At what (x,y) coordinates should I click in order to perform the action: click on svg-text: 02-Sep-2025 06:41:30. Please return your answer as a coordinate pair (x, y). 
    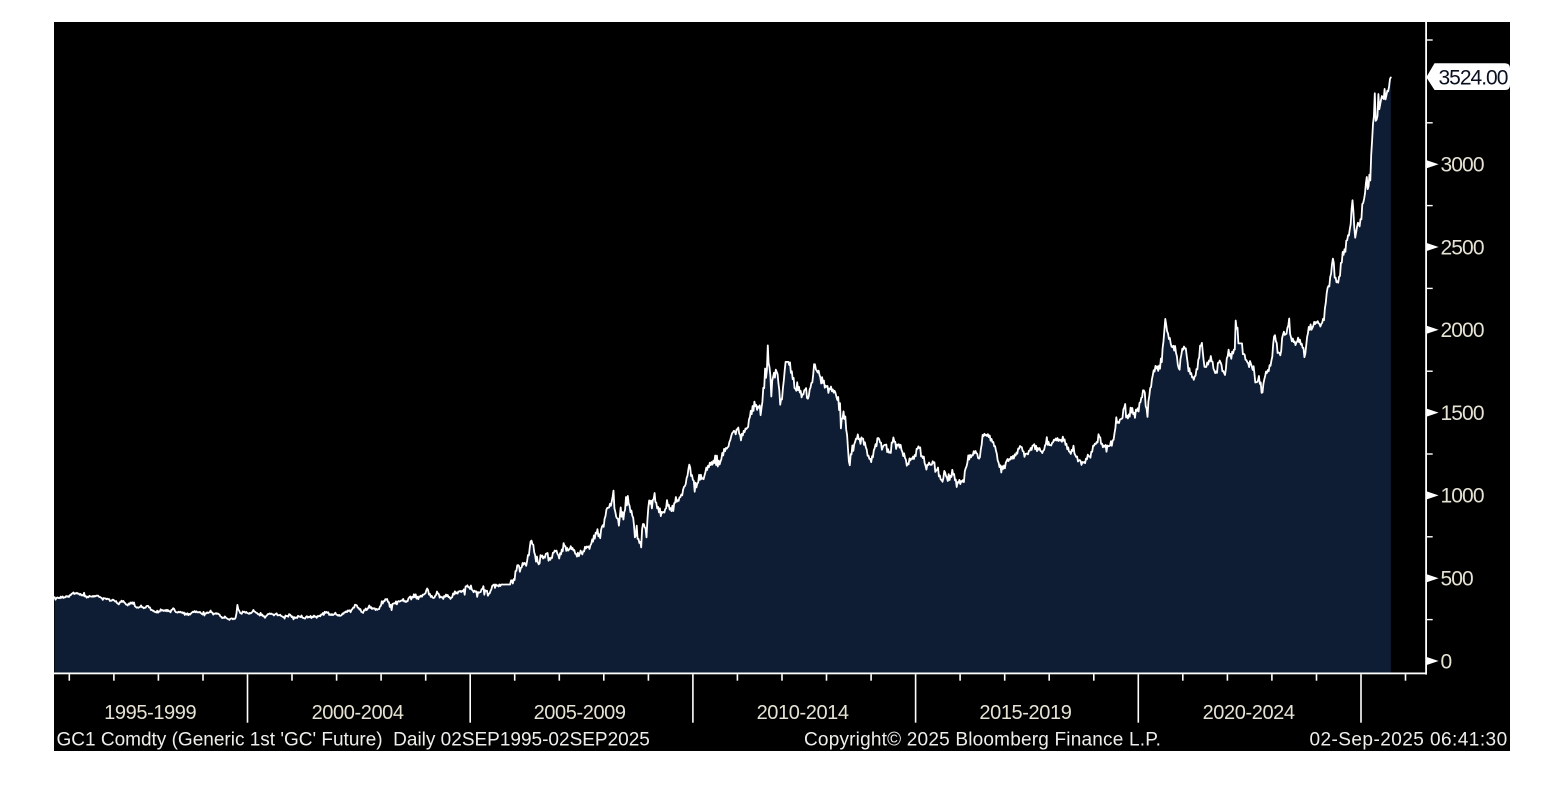
    Looking at the image, I should click on (1408, 739).